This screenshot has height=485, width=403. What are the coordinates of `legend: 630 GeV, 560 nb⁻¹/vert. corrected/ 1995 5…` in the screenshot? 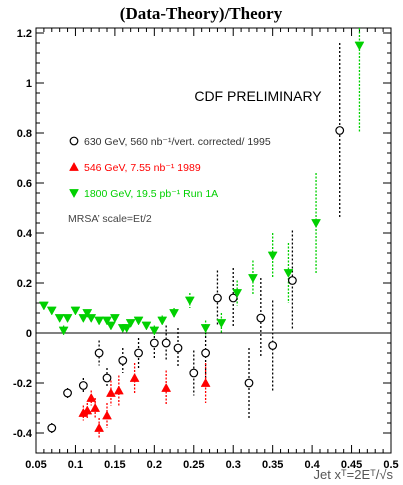 It's located at (169, 180).